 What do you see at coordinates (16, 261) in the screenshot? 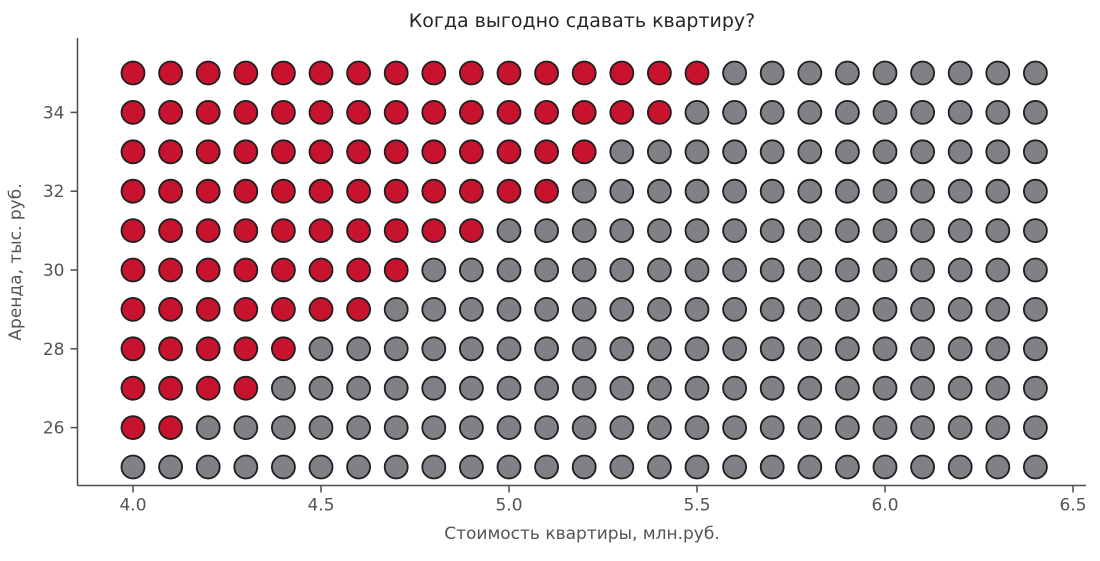
I see `y-axis-label: Аренда, тыс. руб.` at bounding box center [16, 261].